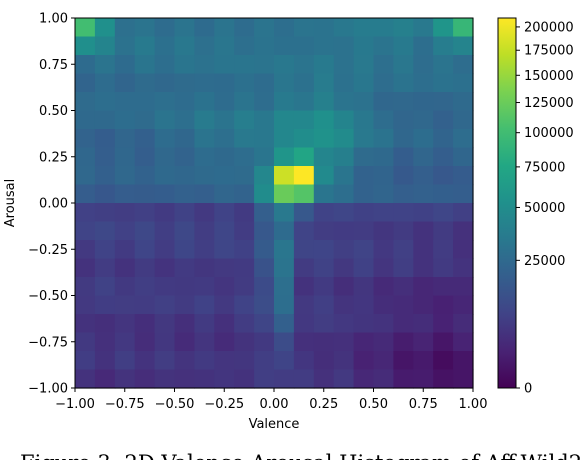 The height and width of the screenshot is (460, 584). Describe the element at coordinates (473, 404) in the screenshot. I see `x-tick-label: 1.00` at that location.